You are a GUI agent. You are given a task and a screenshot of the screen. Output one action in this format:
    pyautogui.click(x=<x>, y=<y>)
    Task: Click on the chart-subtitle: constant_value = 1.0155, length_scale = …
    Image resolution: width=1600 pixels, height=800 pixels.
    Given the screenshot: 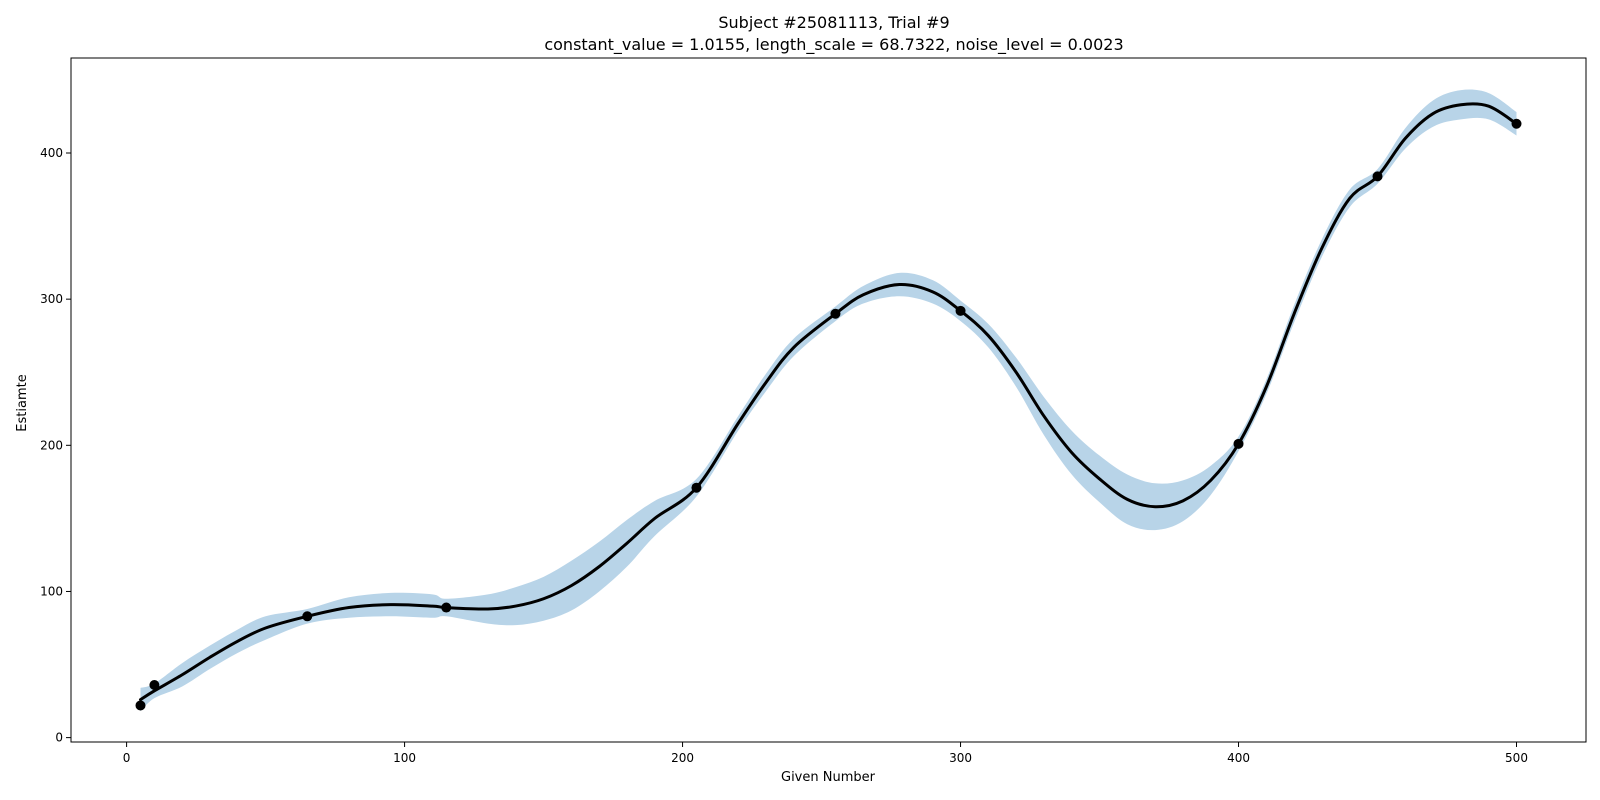 What is the action you would take?
    pyautogui.click(x=833, y=45)
    